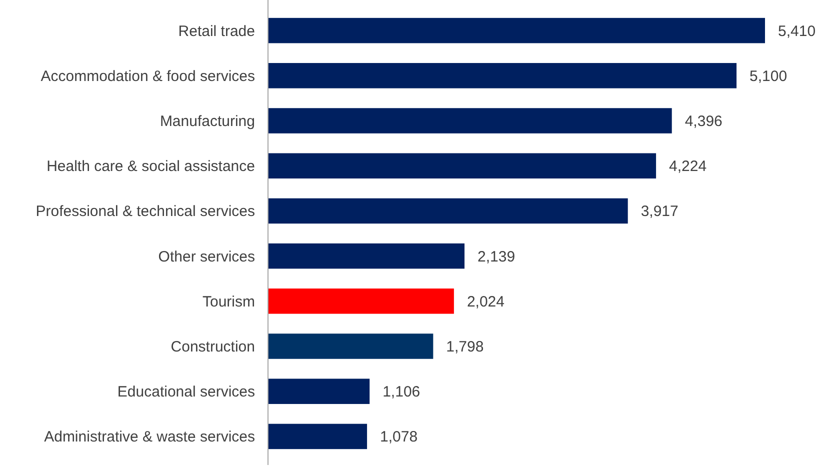 This screenshot has height=467, width=837. What do you see at coordinates (497, 257) in the screenshot?
I see `data-label: 2,139` at bounding box center [497, 257].